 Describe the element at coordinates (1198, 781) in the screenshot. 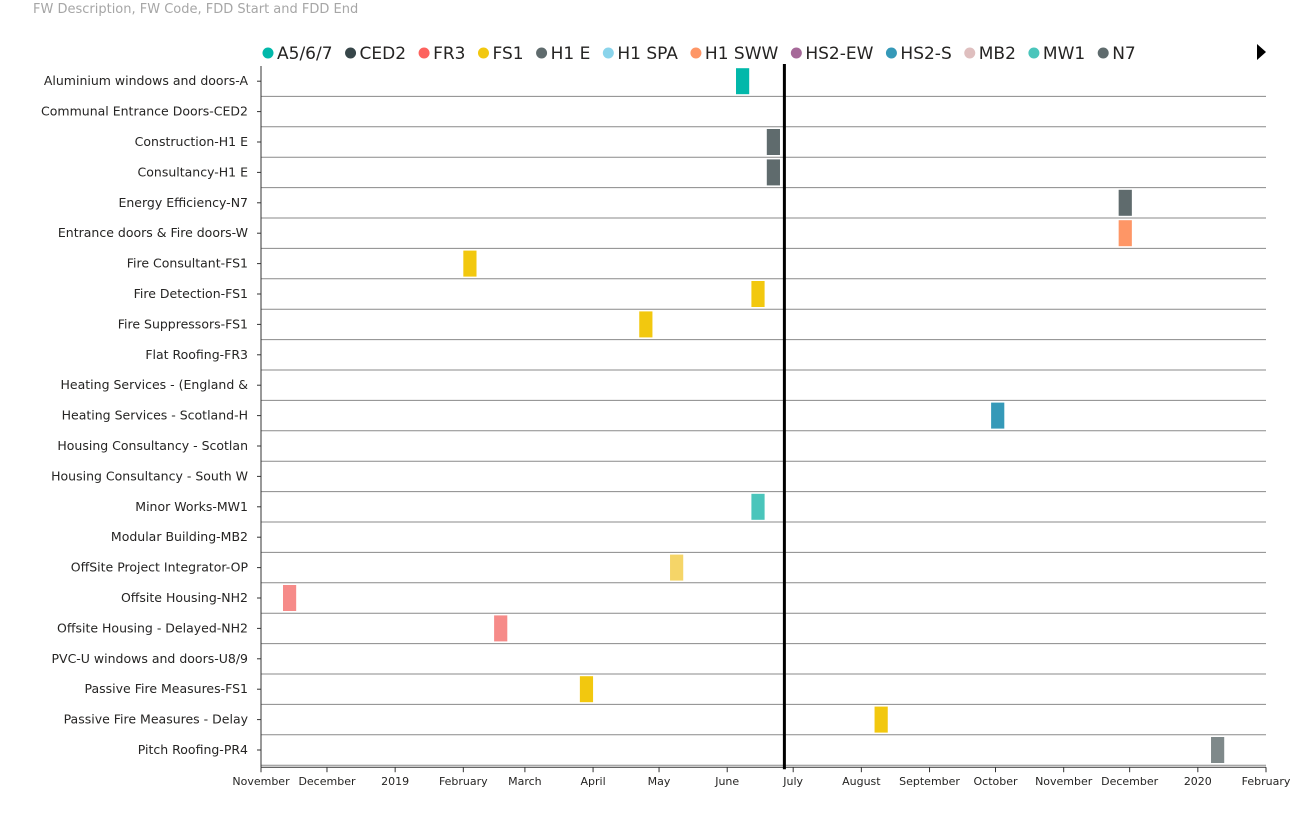

I see `x-tick-label-2020: 2020` at that location.